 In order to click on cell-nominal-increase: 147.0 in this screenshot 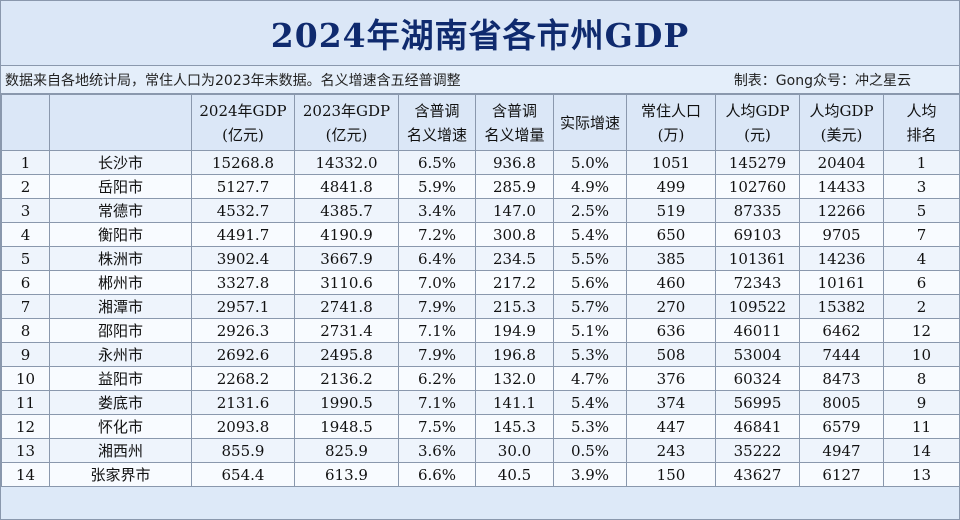, I will do `click(514, 210)`.